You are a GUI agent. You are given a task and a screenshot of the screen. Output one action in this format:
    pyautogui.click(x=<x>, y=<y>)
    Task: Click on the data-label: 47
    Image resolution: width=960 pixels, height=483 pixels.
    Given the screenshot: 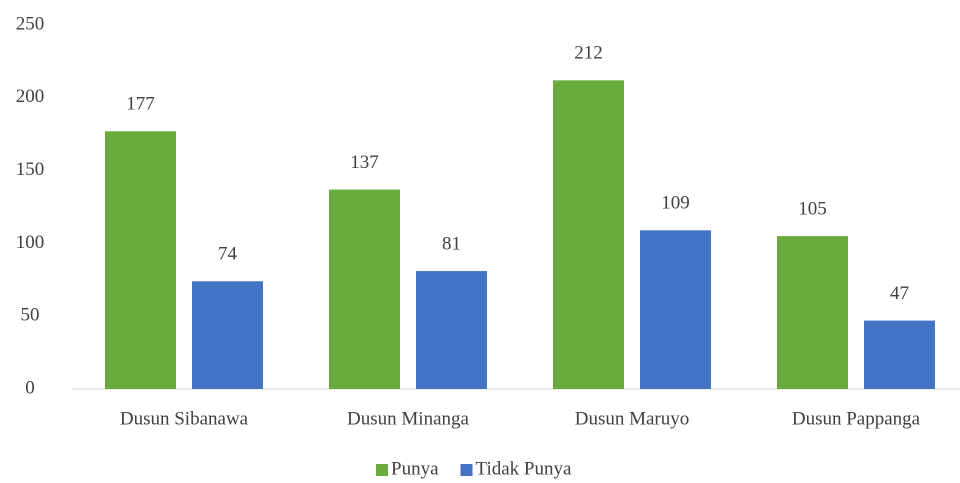 What is the action you would take?
    pyautogui.click(x=899, y=293)
    